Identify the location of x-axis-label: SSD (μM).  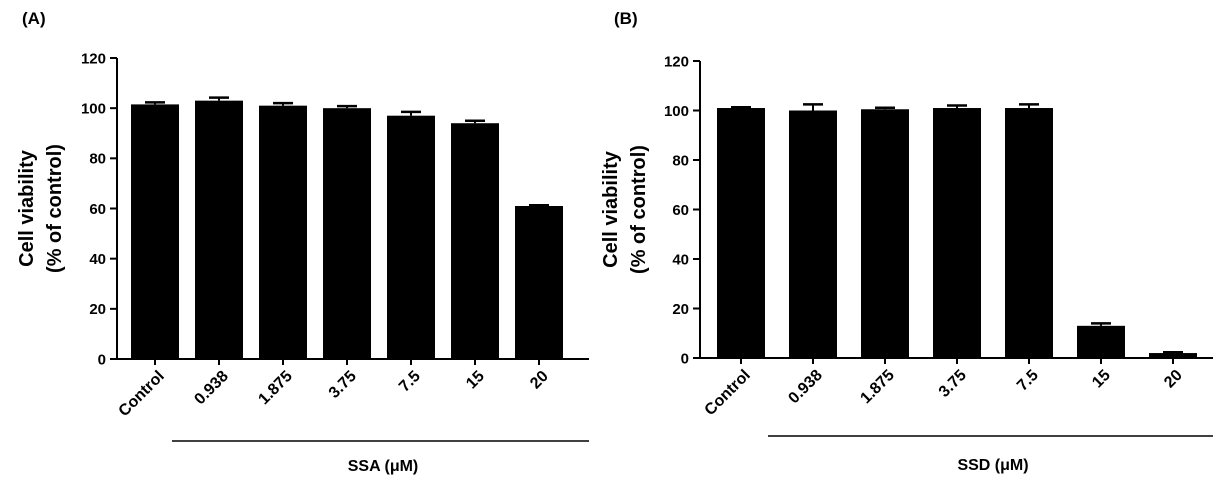
(992, 465).